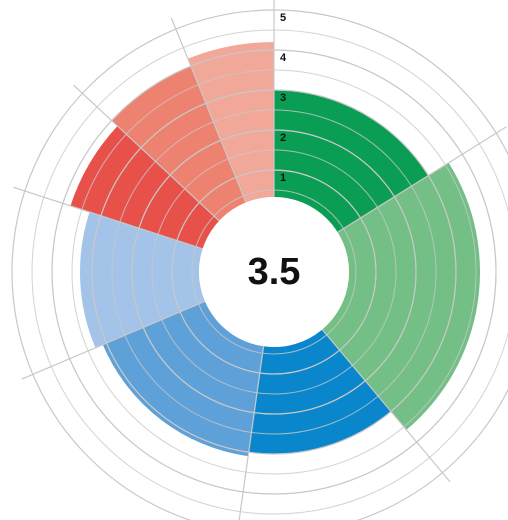 This screenshot has height=520, width=508. I want to click on y-tick-label: 4, so click(283, 58).